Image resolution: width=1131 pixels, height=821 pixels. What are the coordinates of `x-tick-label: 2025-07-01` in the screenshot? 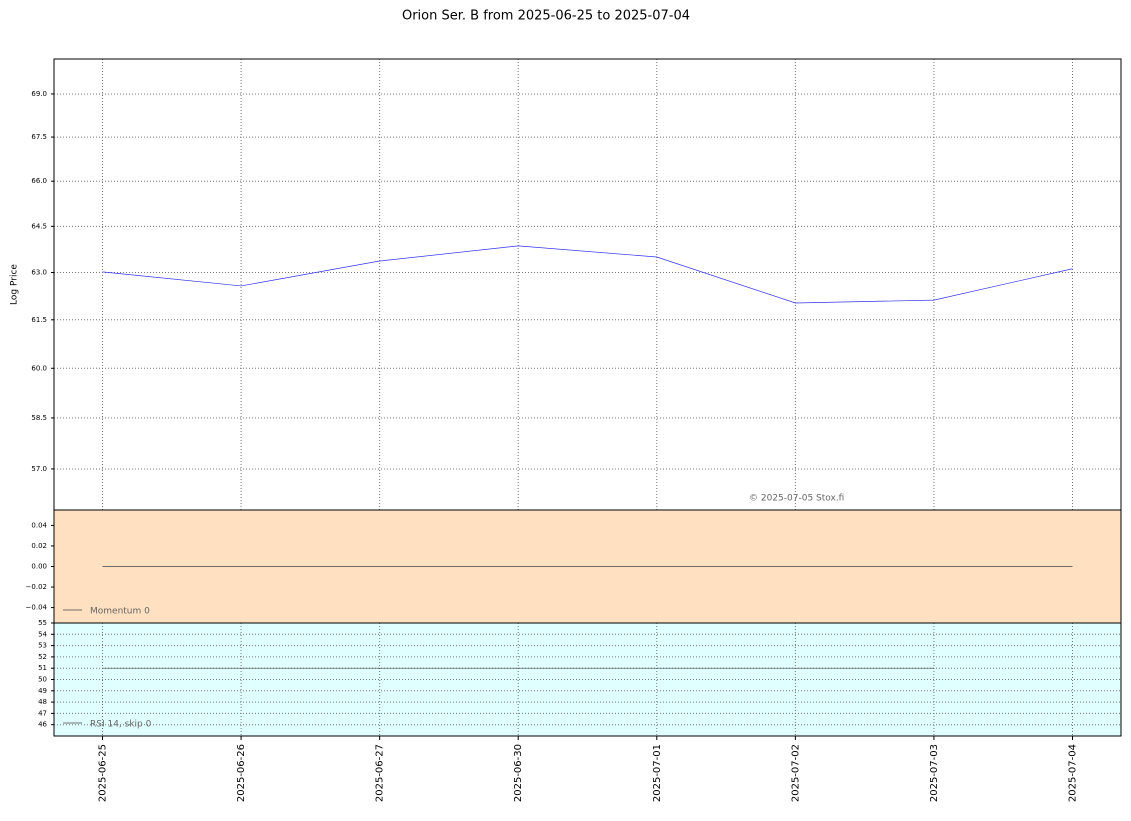 It's located at (657, 773).